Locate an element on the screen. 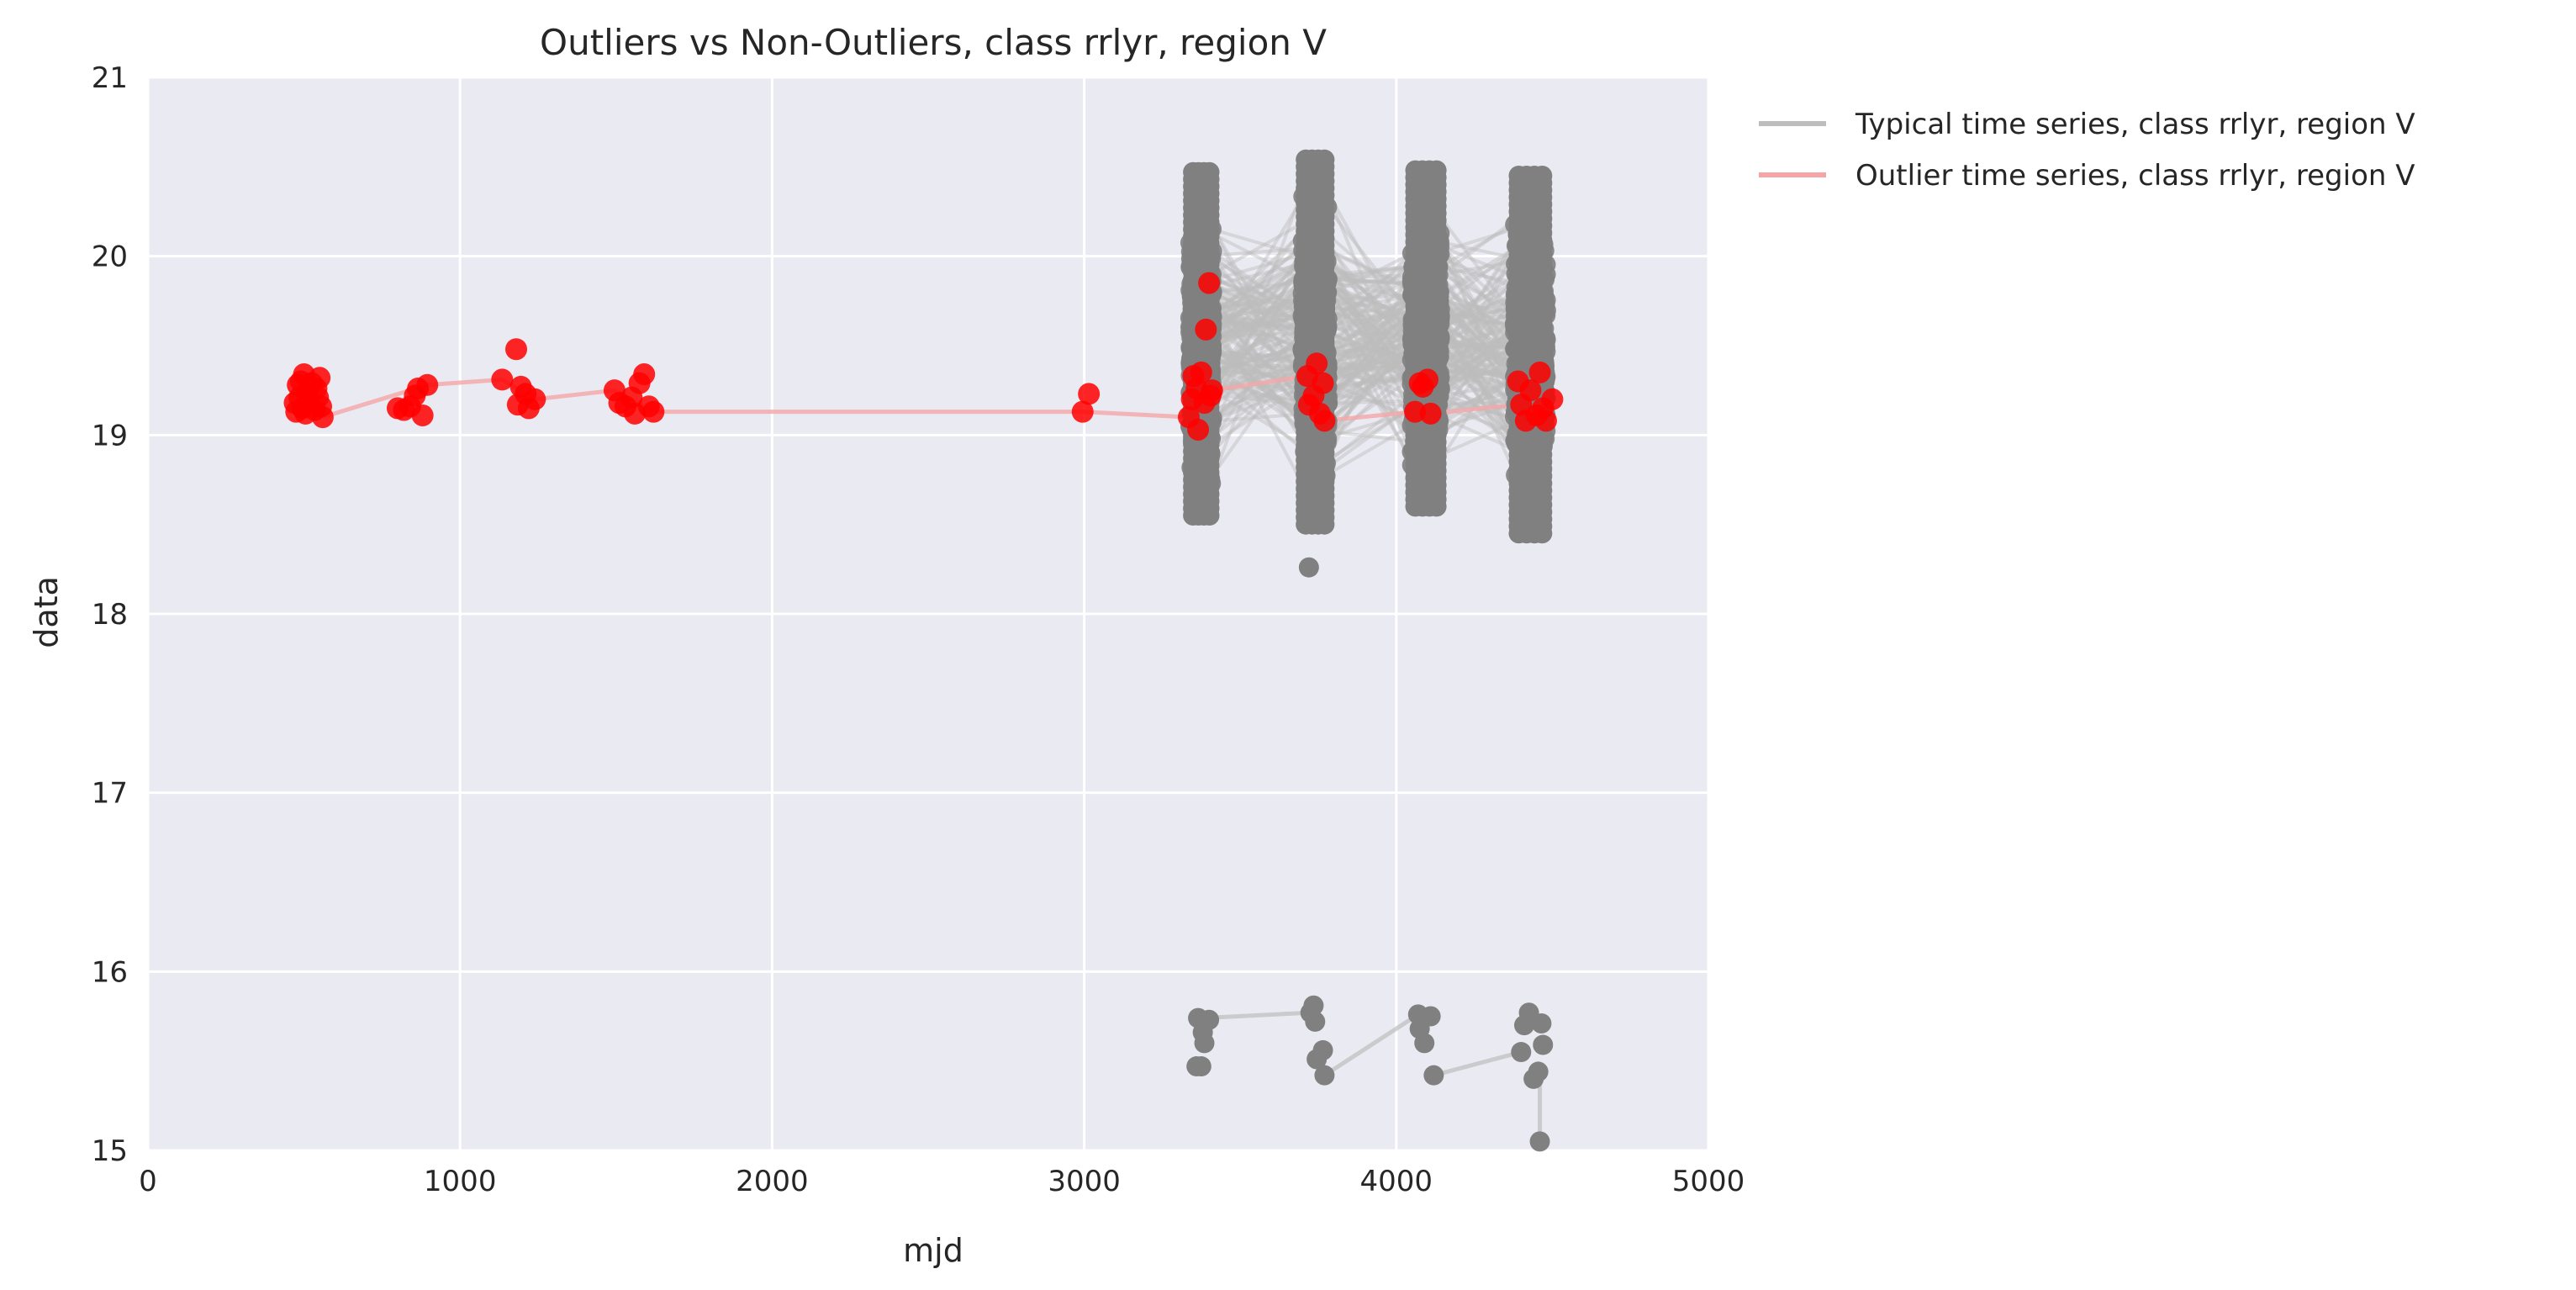  x-tick-label: 0 is located at coordinates (148, 1181).